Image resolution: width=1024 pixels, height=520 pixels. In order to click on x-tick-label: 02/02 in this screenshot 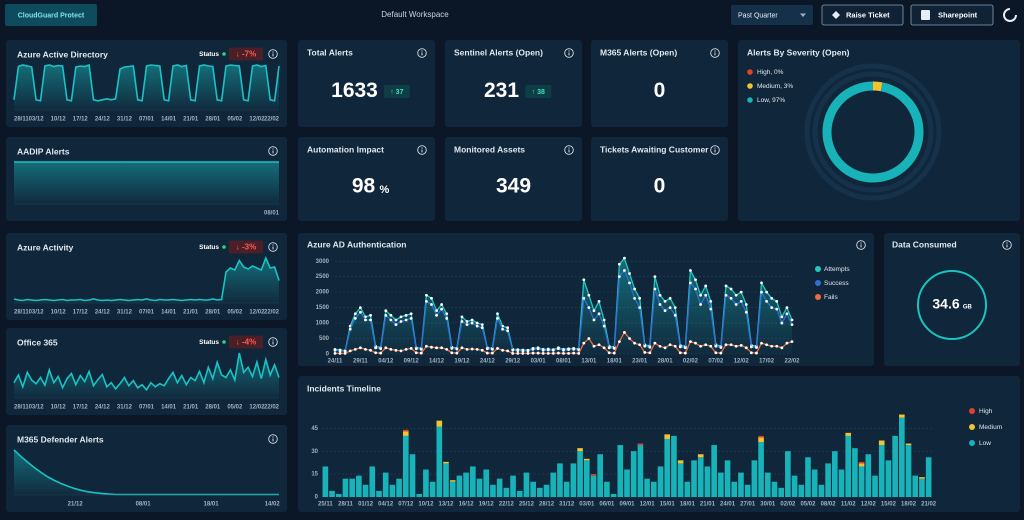, I will do `click(691, 362)`.